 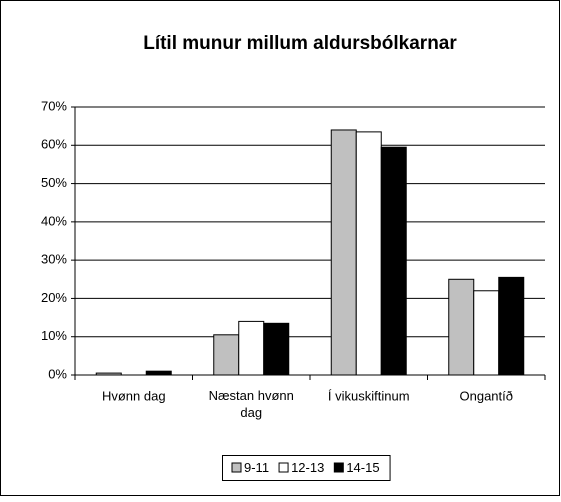 What do you see at coordinates (134, 395) in the screenshot?
I see `x-tick-label: Hvønn dag` at bounding box center [134, 395].